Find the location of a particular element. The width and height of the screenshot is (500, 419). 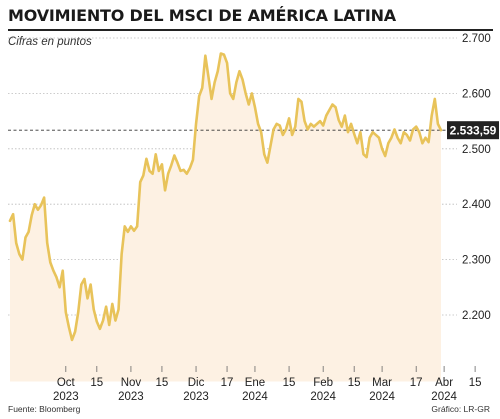

y-tick-label: 2.300 is located at coordinates (476, 261).